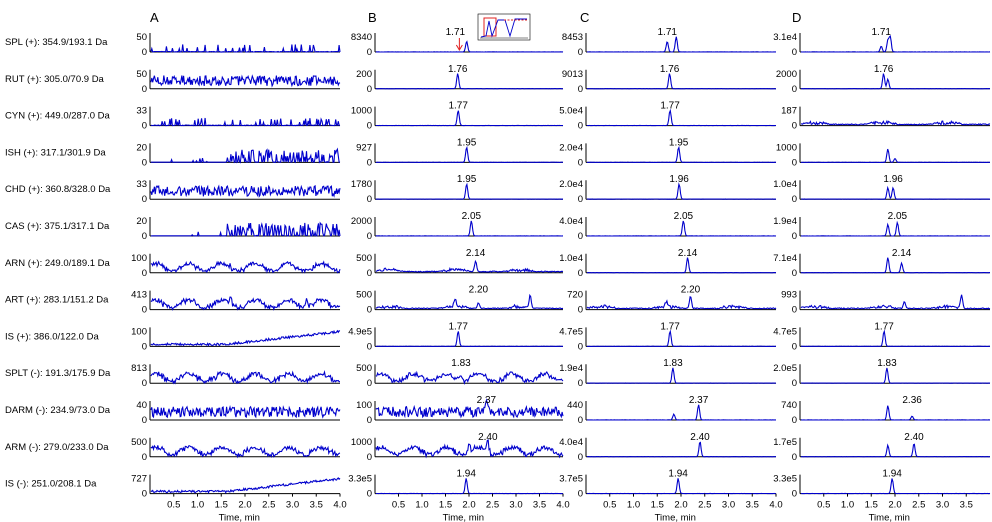 This screenshot has height=522, width=992. I want to click on peak-retention-label: 1.83, so click(673, 363).